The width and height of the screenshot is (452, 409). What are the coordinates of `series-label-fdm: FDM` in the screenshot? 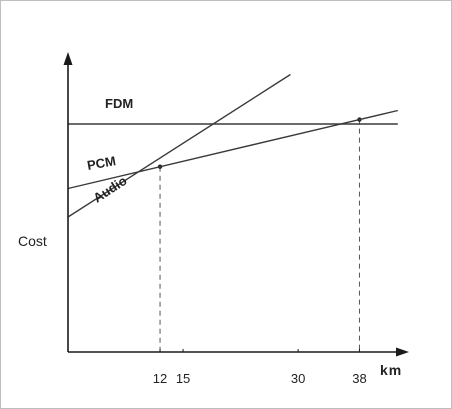 It's located at (119, 103).